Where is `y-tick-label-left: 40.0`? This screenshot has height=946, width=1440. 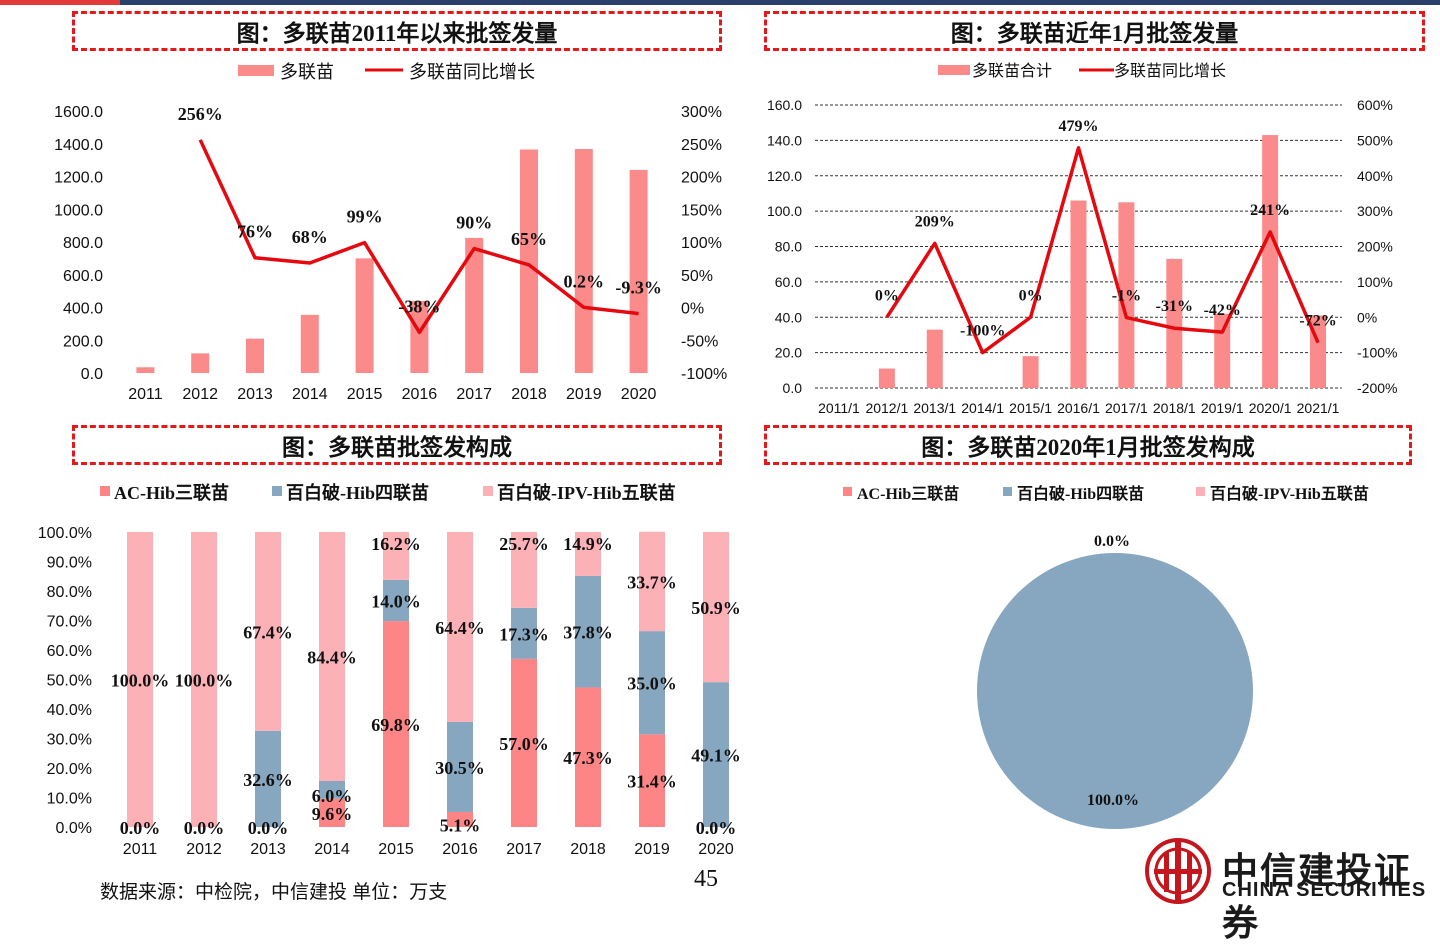 y-tick-label-left: 40.0 is located at coordinates (788, 317).